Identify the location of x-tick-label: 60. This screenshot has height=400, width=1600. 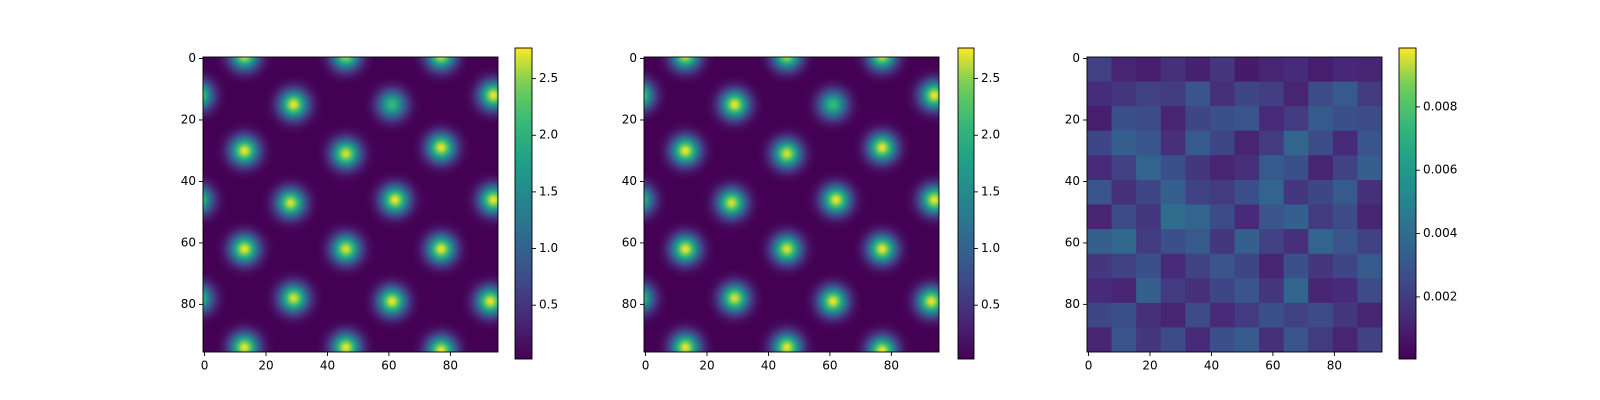
(1272, 366).